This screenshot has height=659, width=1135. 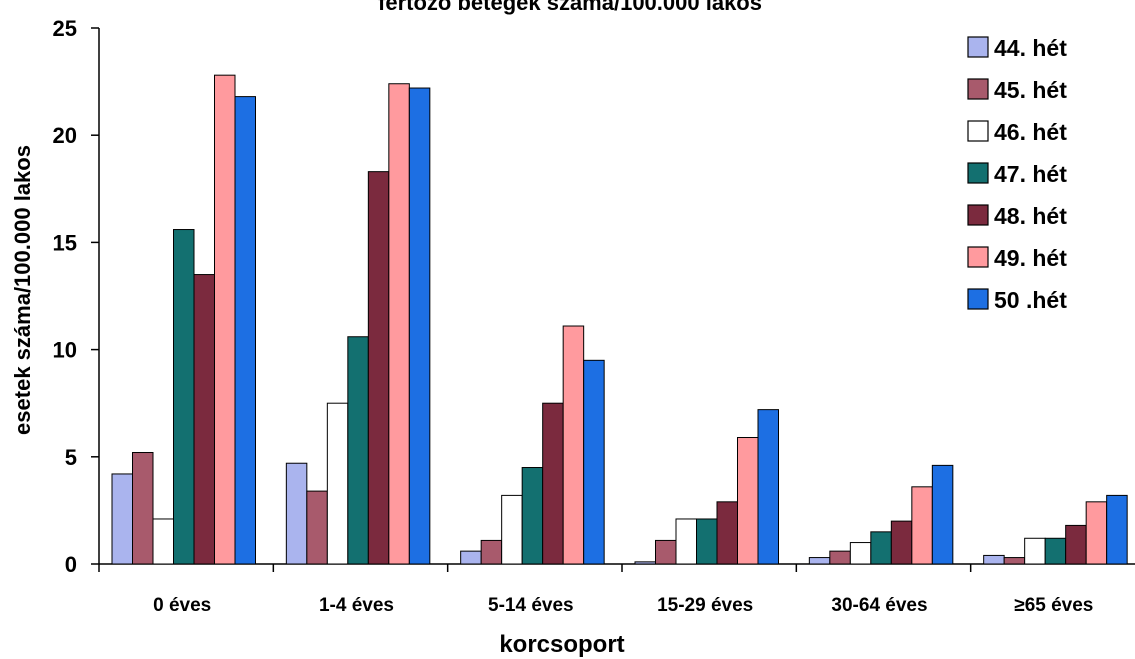 What do you see at coordinates (356, 605) in the screenshot?
I see `x-tick-label: 1-4 éves` at bounding box center [356, 605].